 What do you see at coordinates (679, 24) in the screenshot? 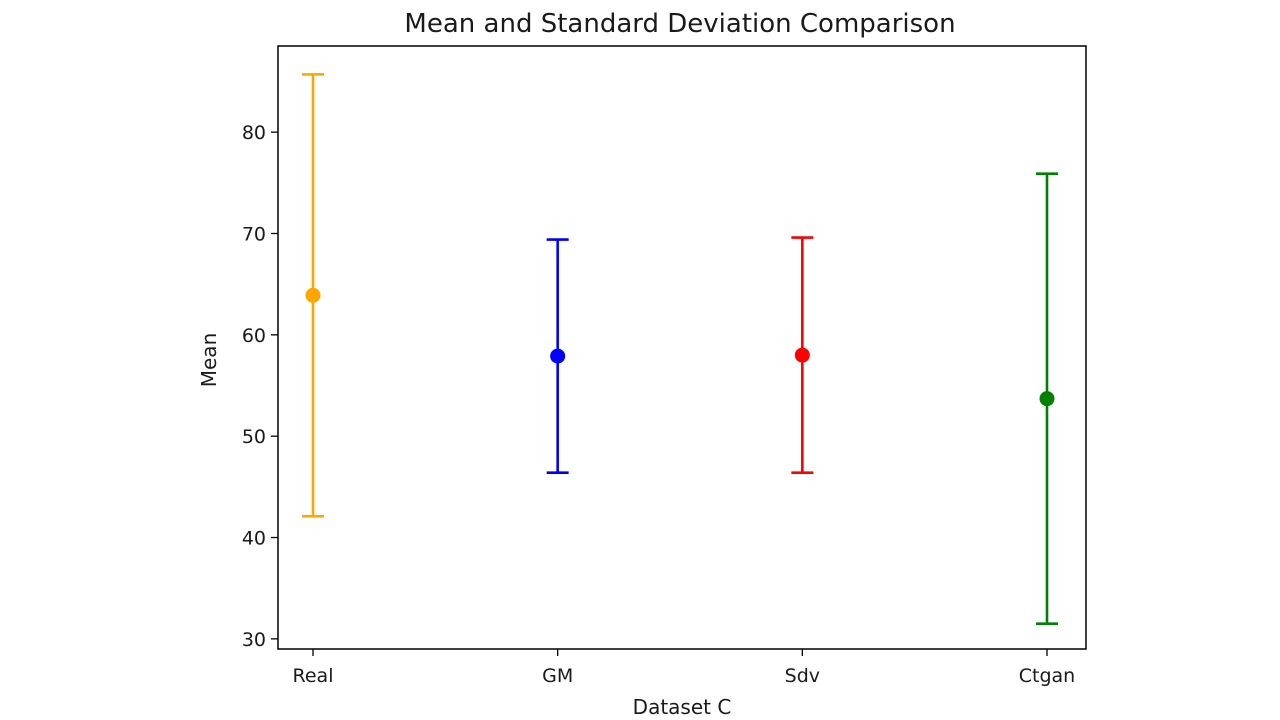
I see `chart-title: Mean and Standard Deviation Comparison` at bounding box center [679, 24].